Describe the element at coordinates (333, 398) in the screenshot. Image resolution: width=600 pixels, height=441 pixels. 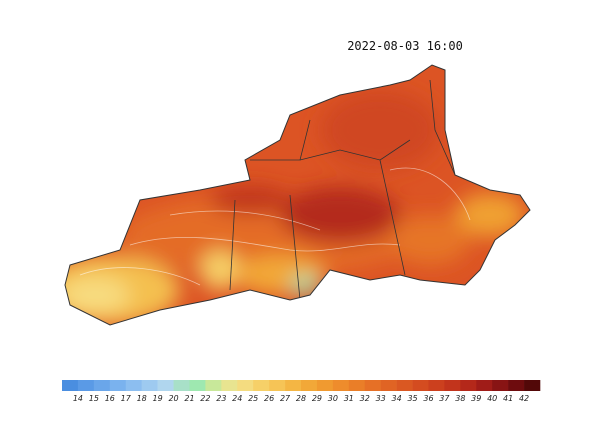
I see `colorbar-label: 30` at that location.